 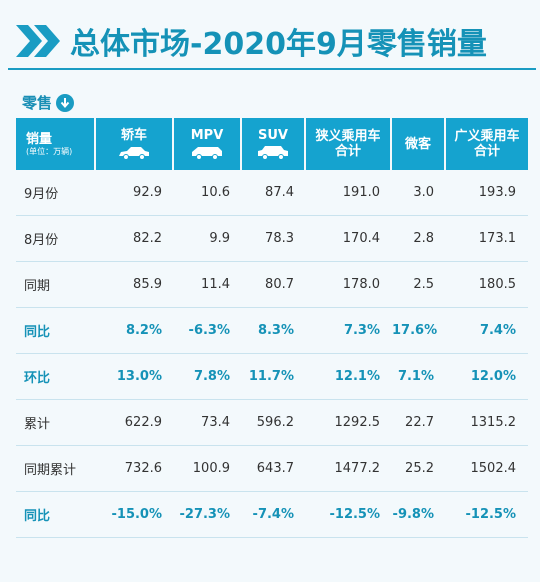 I want to click on header-label: MPV, so click(x=207, y=135).